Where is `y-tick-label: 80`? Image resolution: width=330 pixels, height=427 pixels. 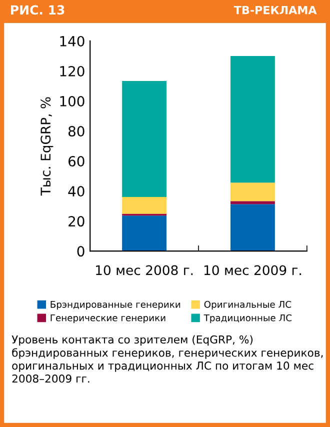 y-tick-label: 80 is located at coordinates (76, 131).